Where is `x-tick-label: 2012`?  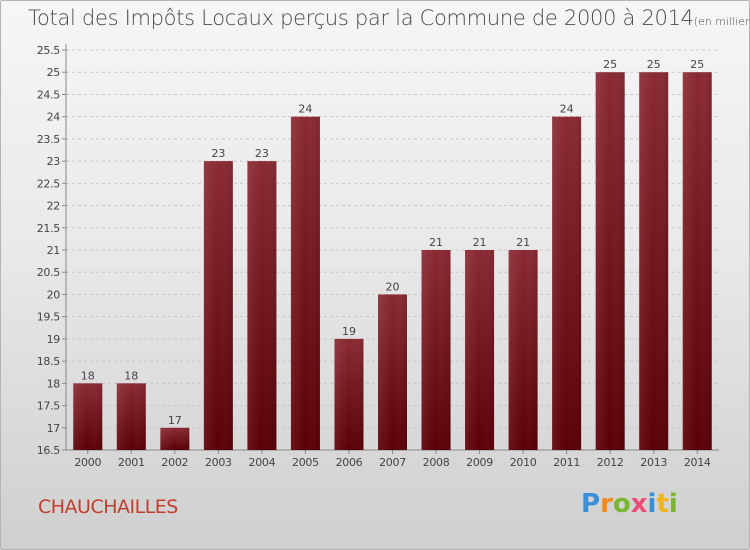
x-tick-label: 2012 is located at coordinates (610, 462).